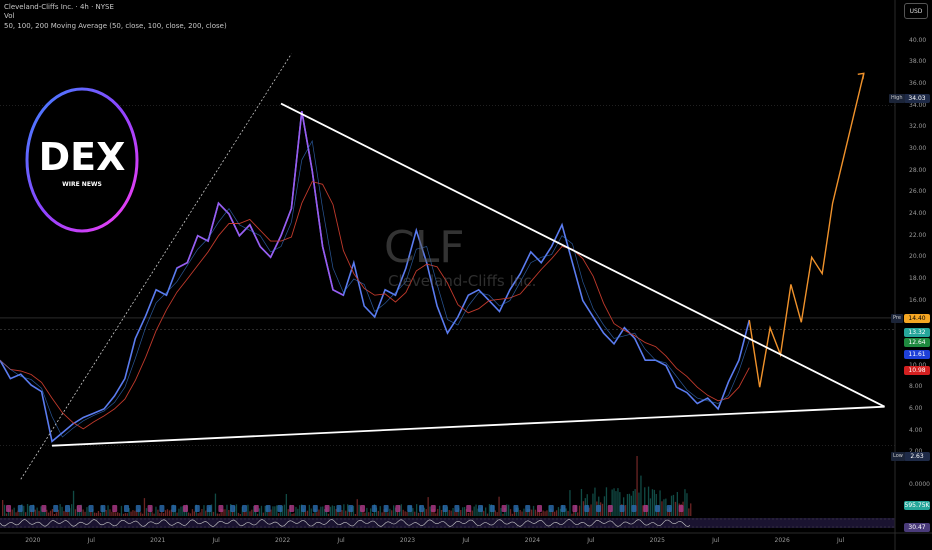 This screenshot has height=550, width=932. I want to click on projection-line, so click(806, 230).